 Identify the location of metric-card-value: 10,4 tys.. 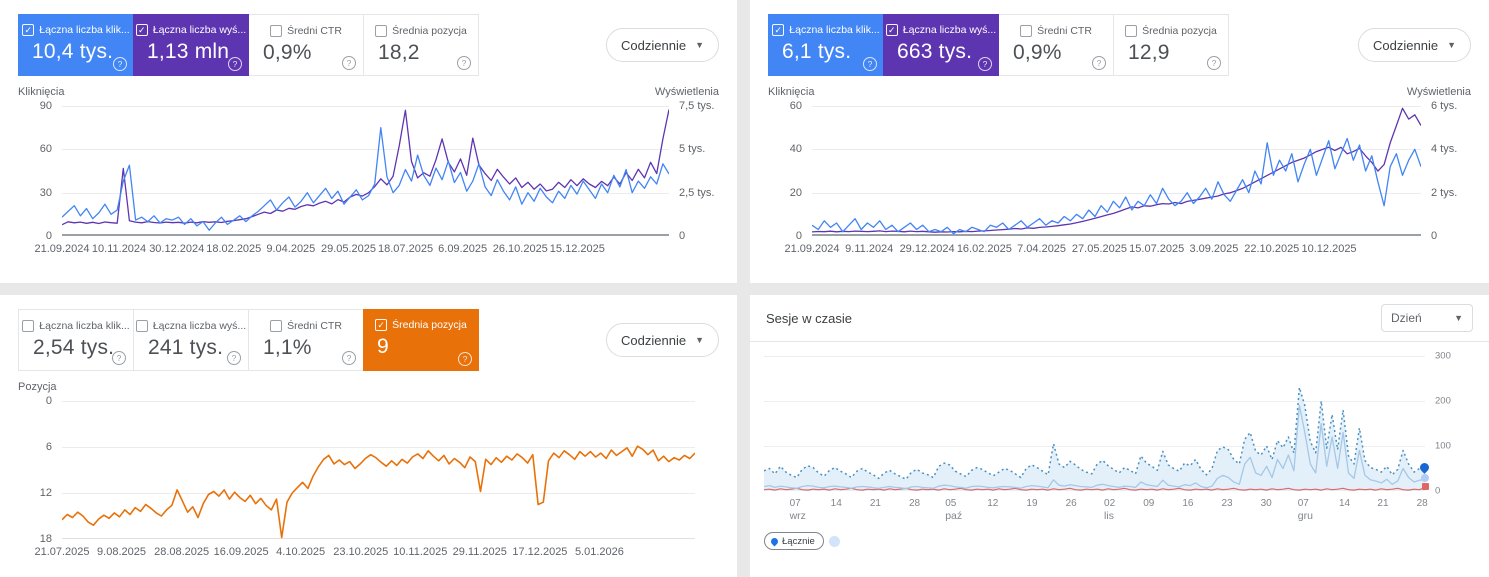
(73, 51).